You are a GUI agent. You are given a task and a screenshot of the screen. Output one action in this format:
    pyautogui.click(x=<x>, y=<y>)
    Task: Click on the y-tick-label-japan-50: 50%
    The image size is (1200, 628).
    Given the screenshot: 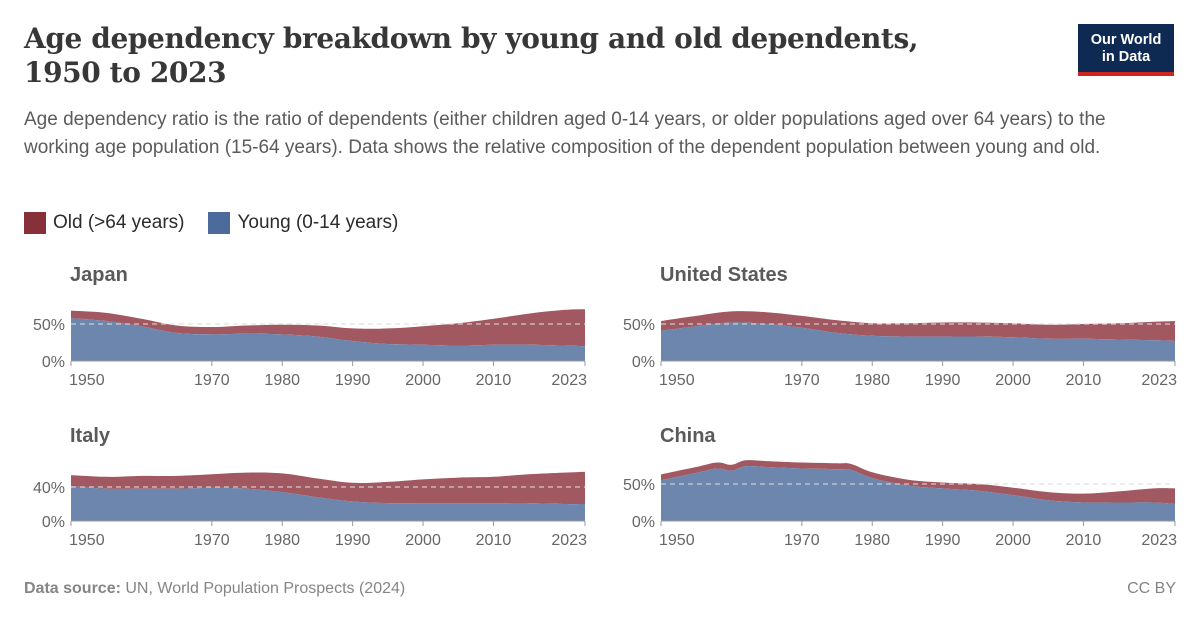 What is the action you would take?
    pyautogui.click(x=49, y=325)
    